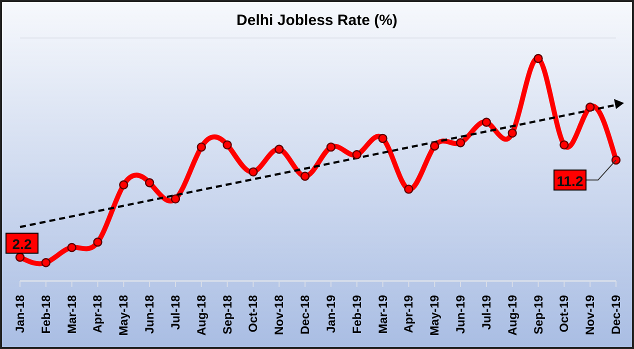 The height and width of the screenshot is (349, 634). What do you see at coordinates (570, 181) in the screenshot?
I see `data-label: 11.2` at bounding box center [570, 181].